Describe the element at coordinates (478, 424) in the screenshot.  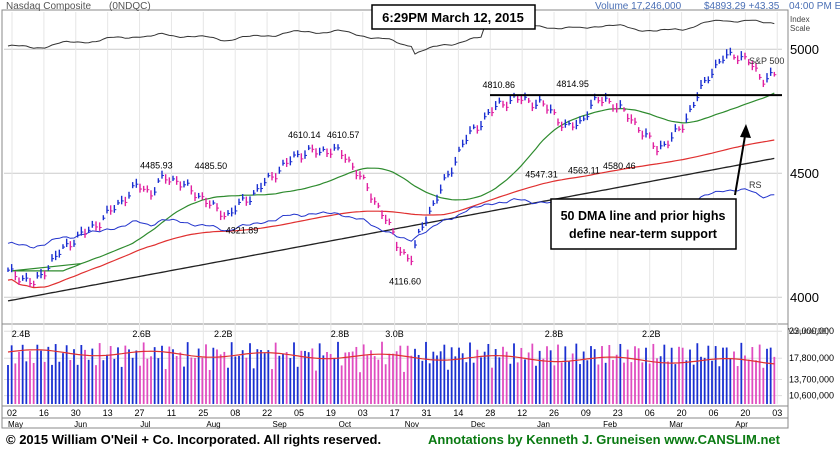
I see `month-label: Dec` at that location.